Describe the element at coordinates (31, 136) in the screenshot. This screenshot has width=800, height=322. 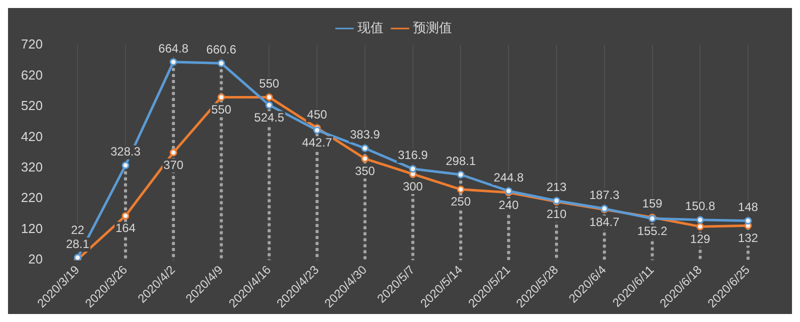
I see `y-tick-label: 420` at that location.